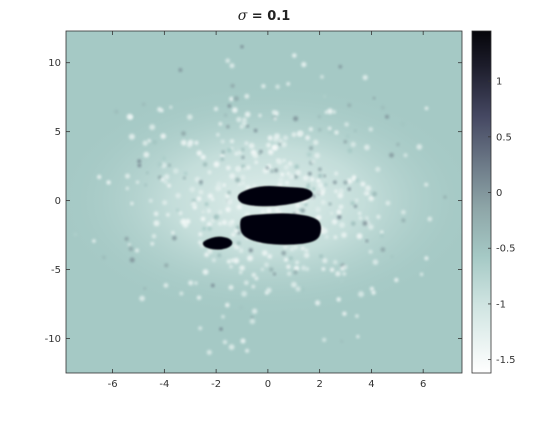 The height and width of the screenshot is (424, 560). Describe the element at coordinates (504, 137) in the screenshot. I see `colorbar-tick-label: 0.5` at that location.